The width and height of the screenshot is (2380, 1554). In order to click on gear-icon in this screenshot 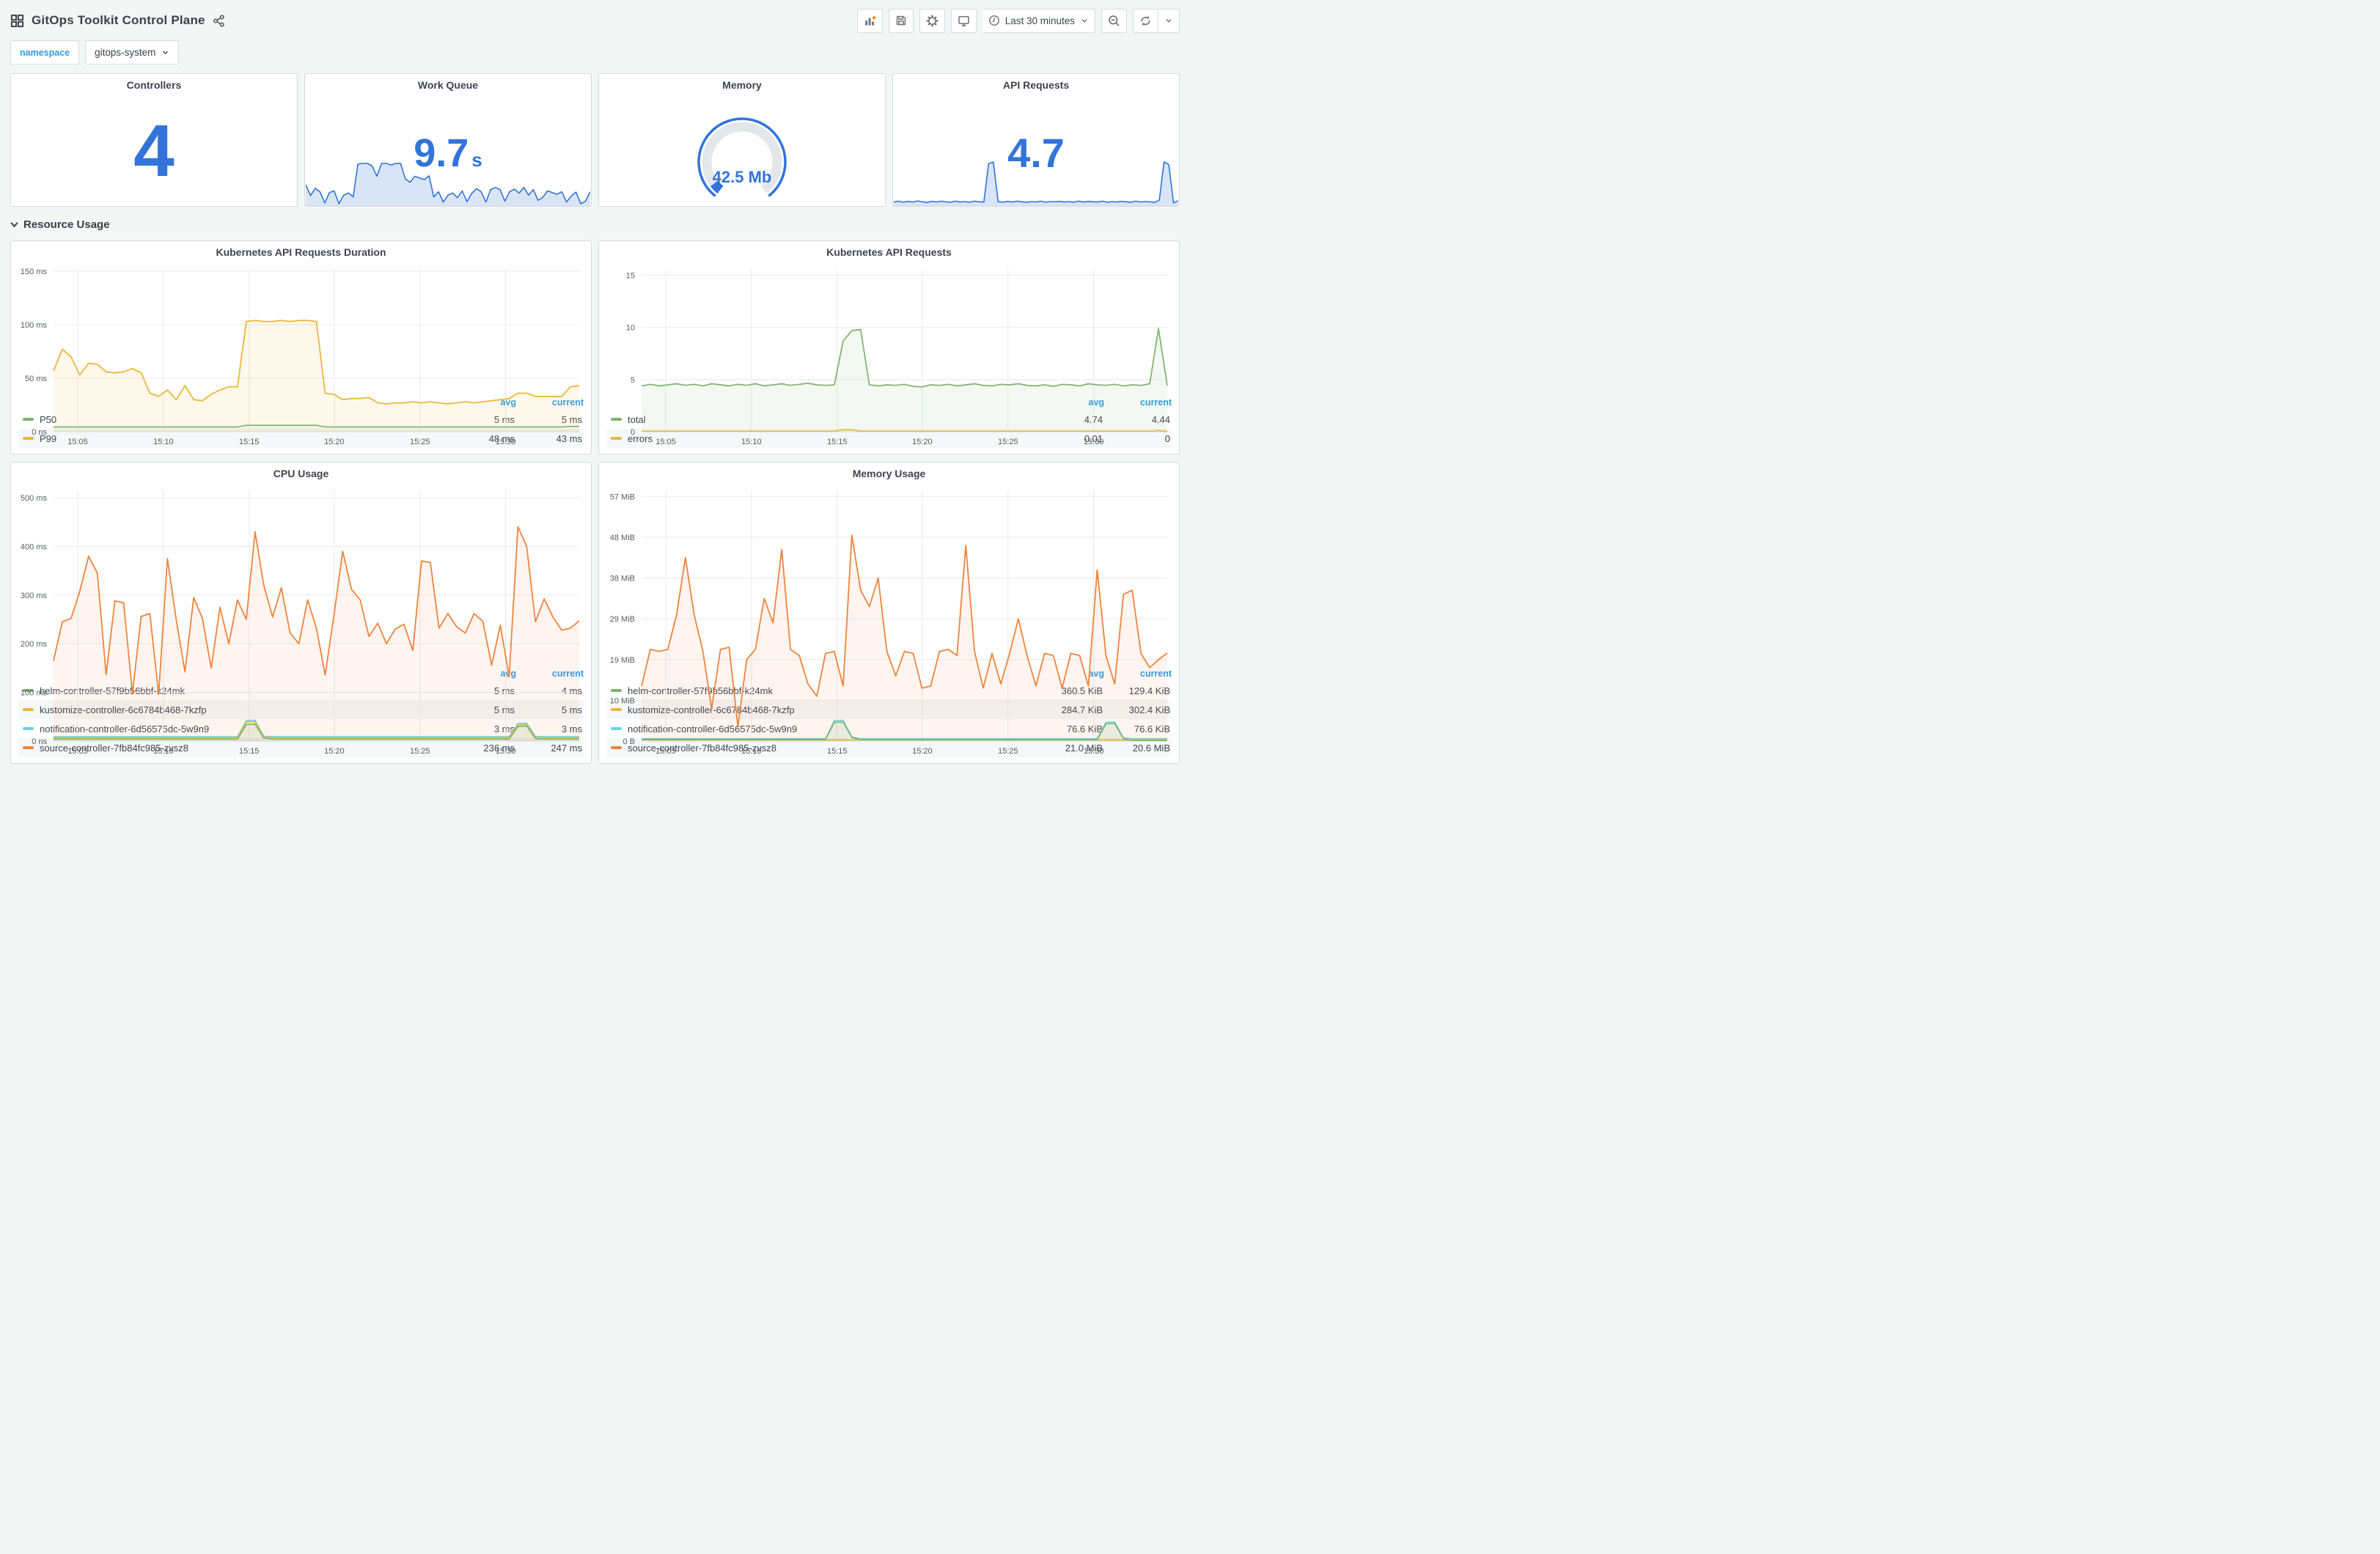, I will do `click(933, 20)`.